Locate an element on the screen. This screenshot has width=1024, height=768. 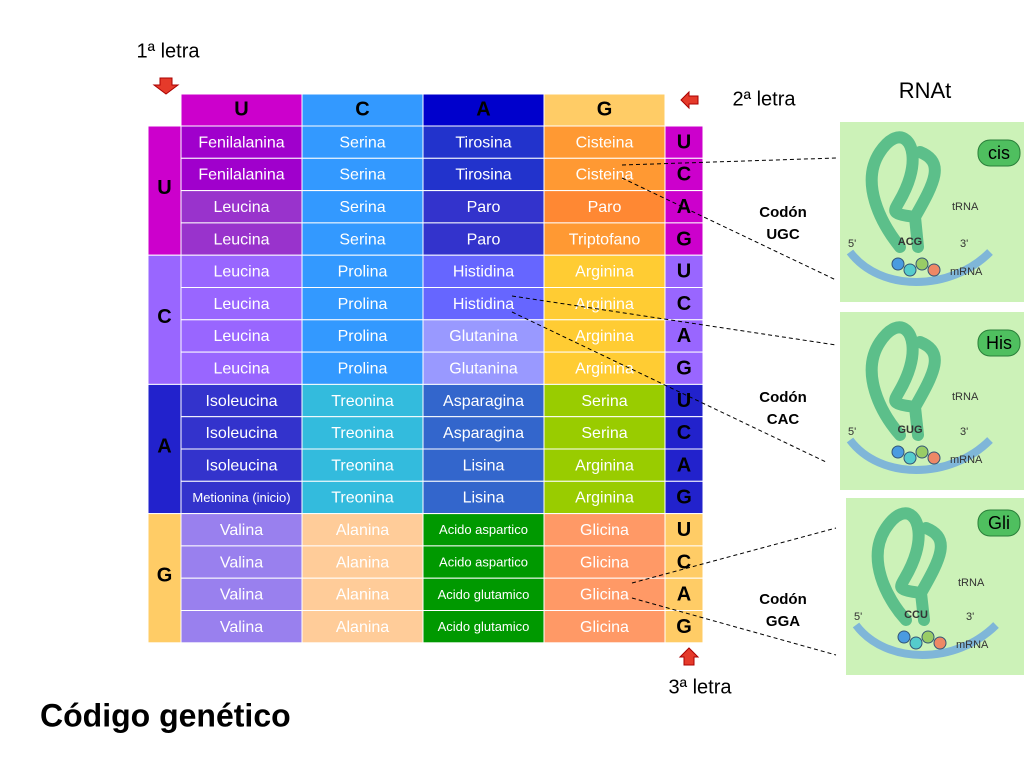
second-letter-label: 2ª letra is located at coordinates (765, 99).